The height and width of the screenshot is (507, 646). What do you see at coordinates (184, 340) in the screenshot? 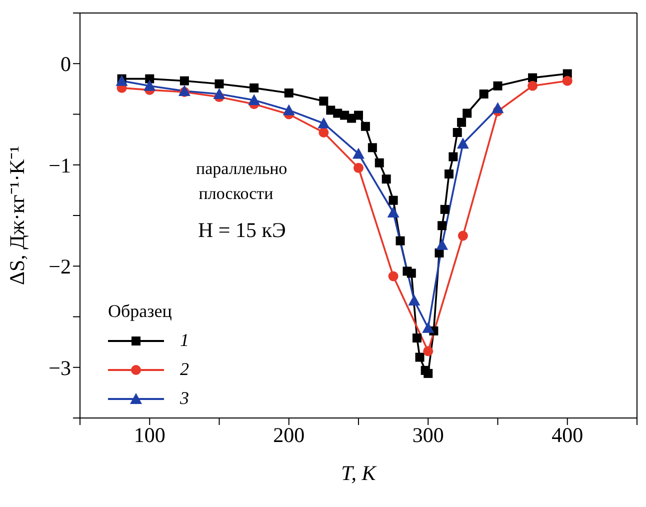
I see `legend-label: 1` at bounding box center [184, 340].